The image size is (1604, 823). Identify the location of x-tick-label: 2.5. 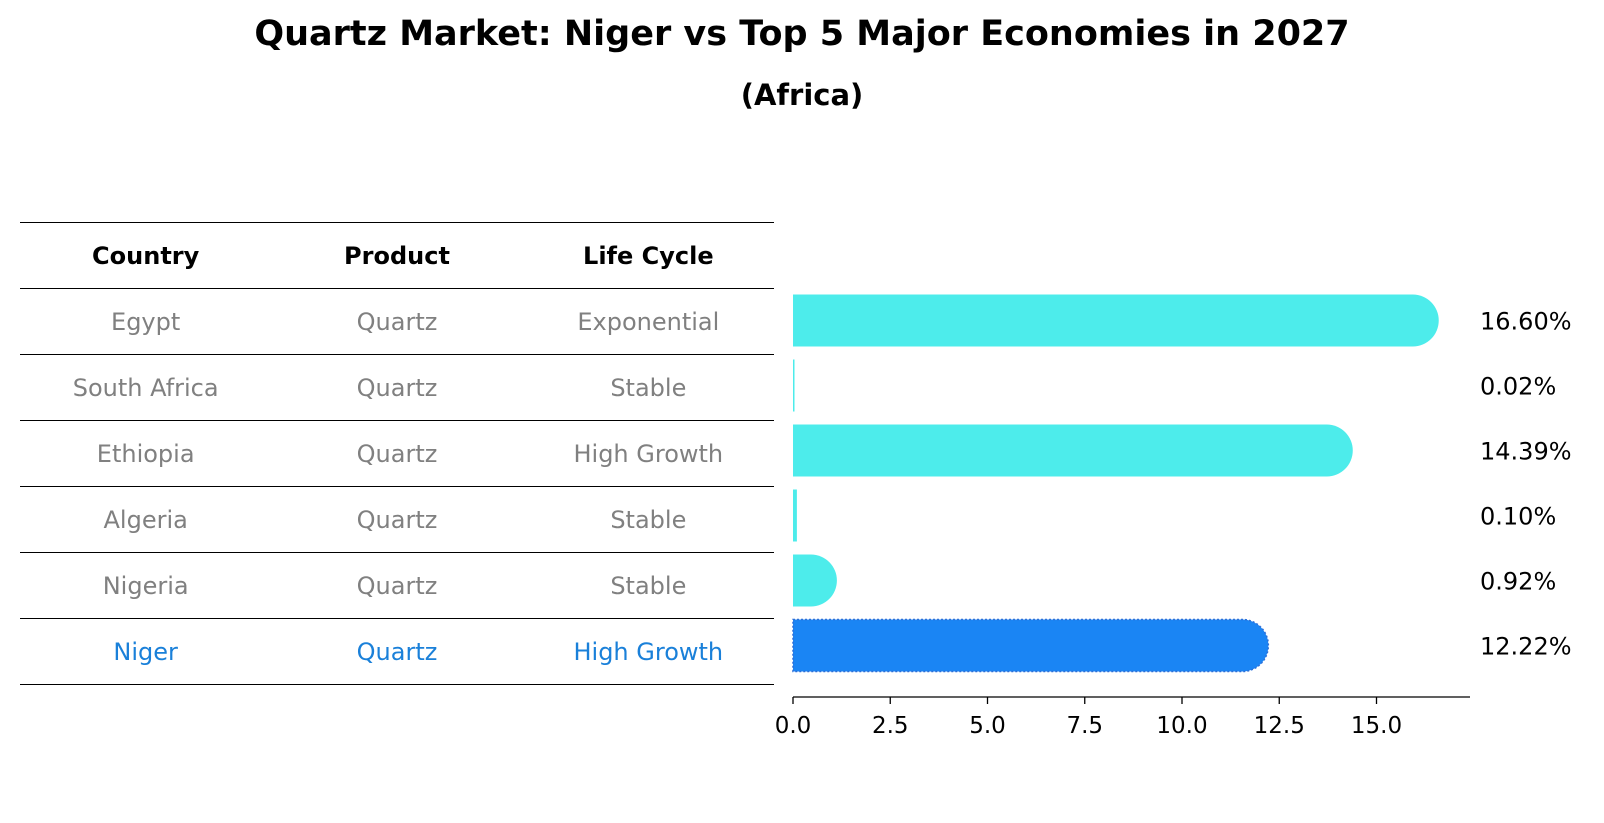
(890, 726).